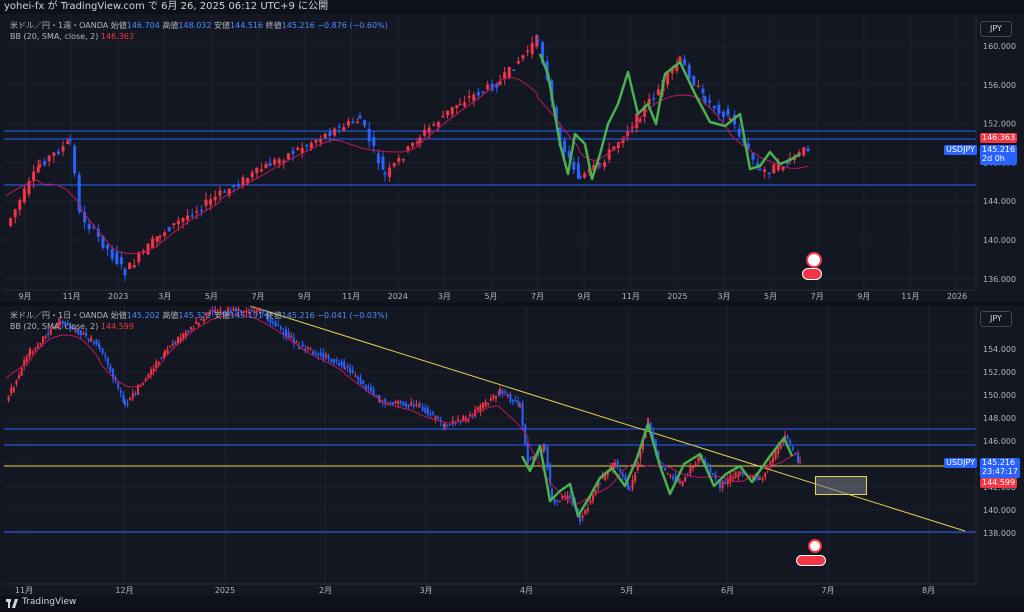 The width and height of the screenshot is (1024, 612). What do you see at coordinates (815, 546) in the screenshot?
I see `event-icon-jp-daily` at bounding box center [815, 546].